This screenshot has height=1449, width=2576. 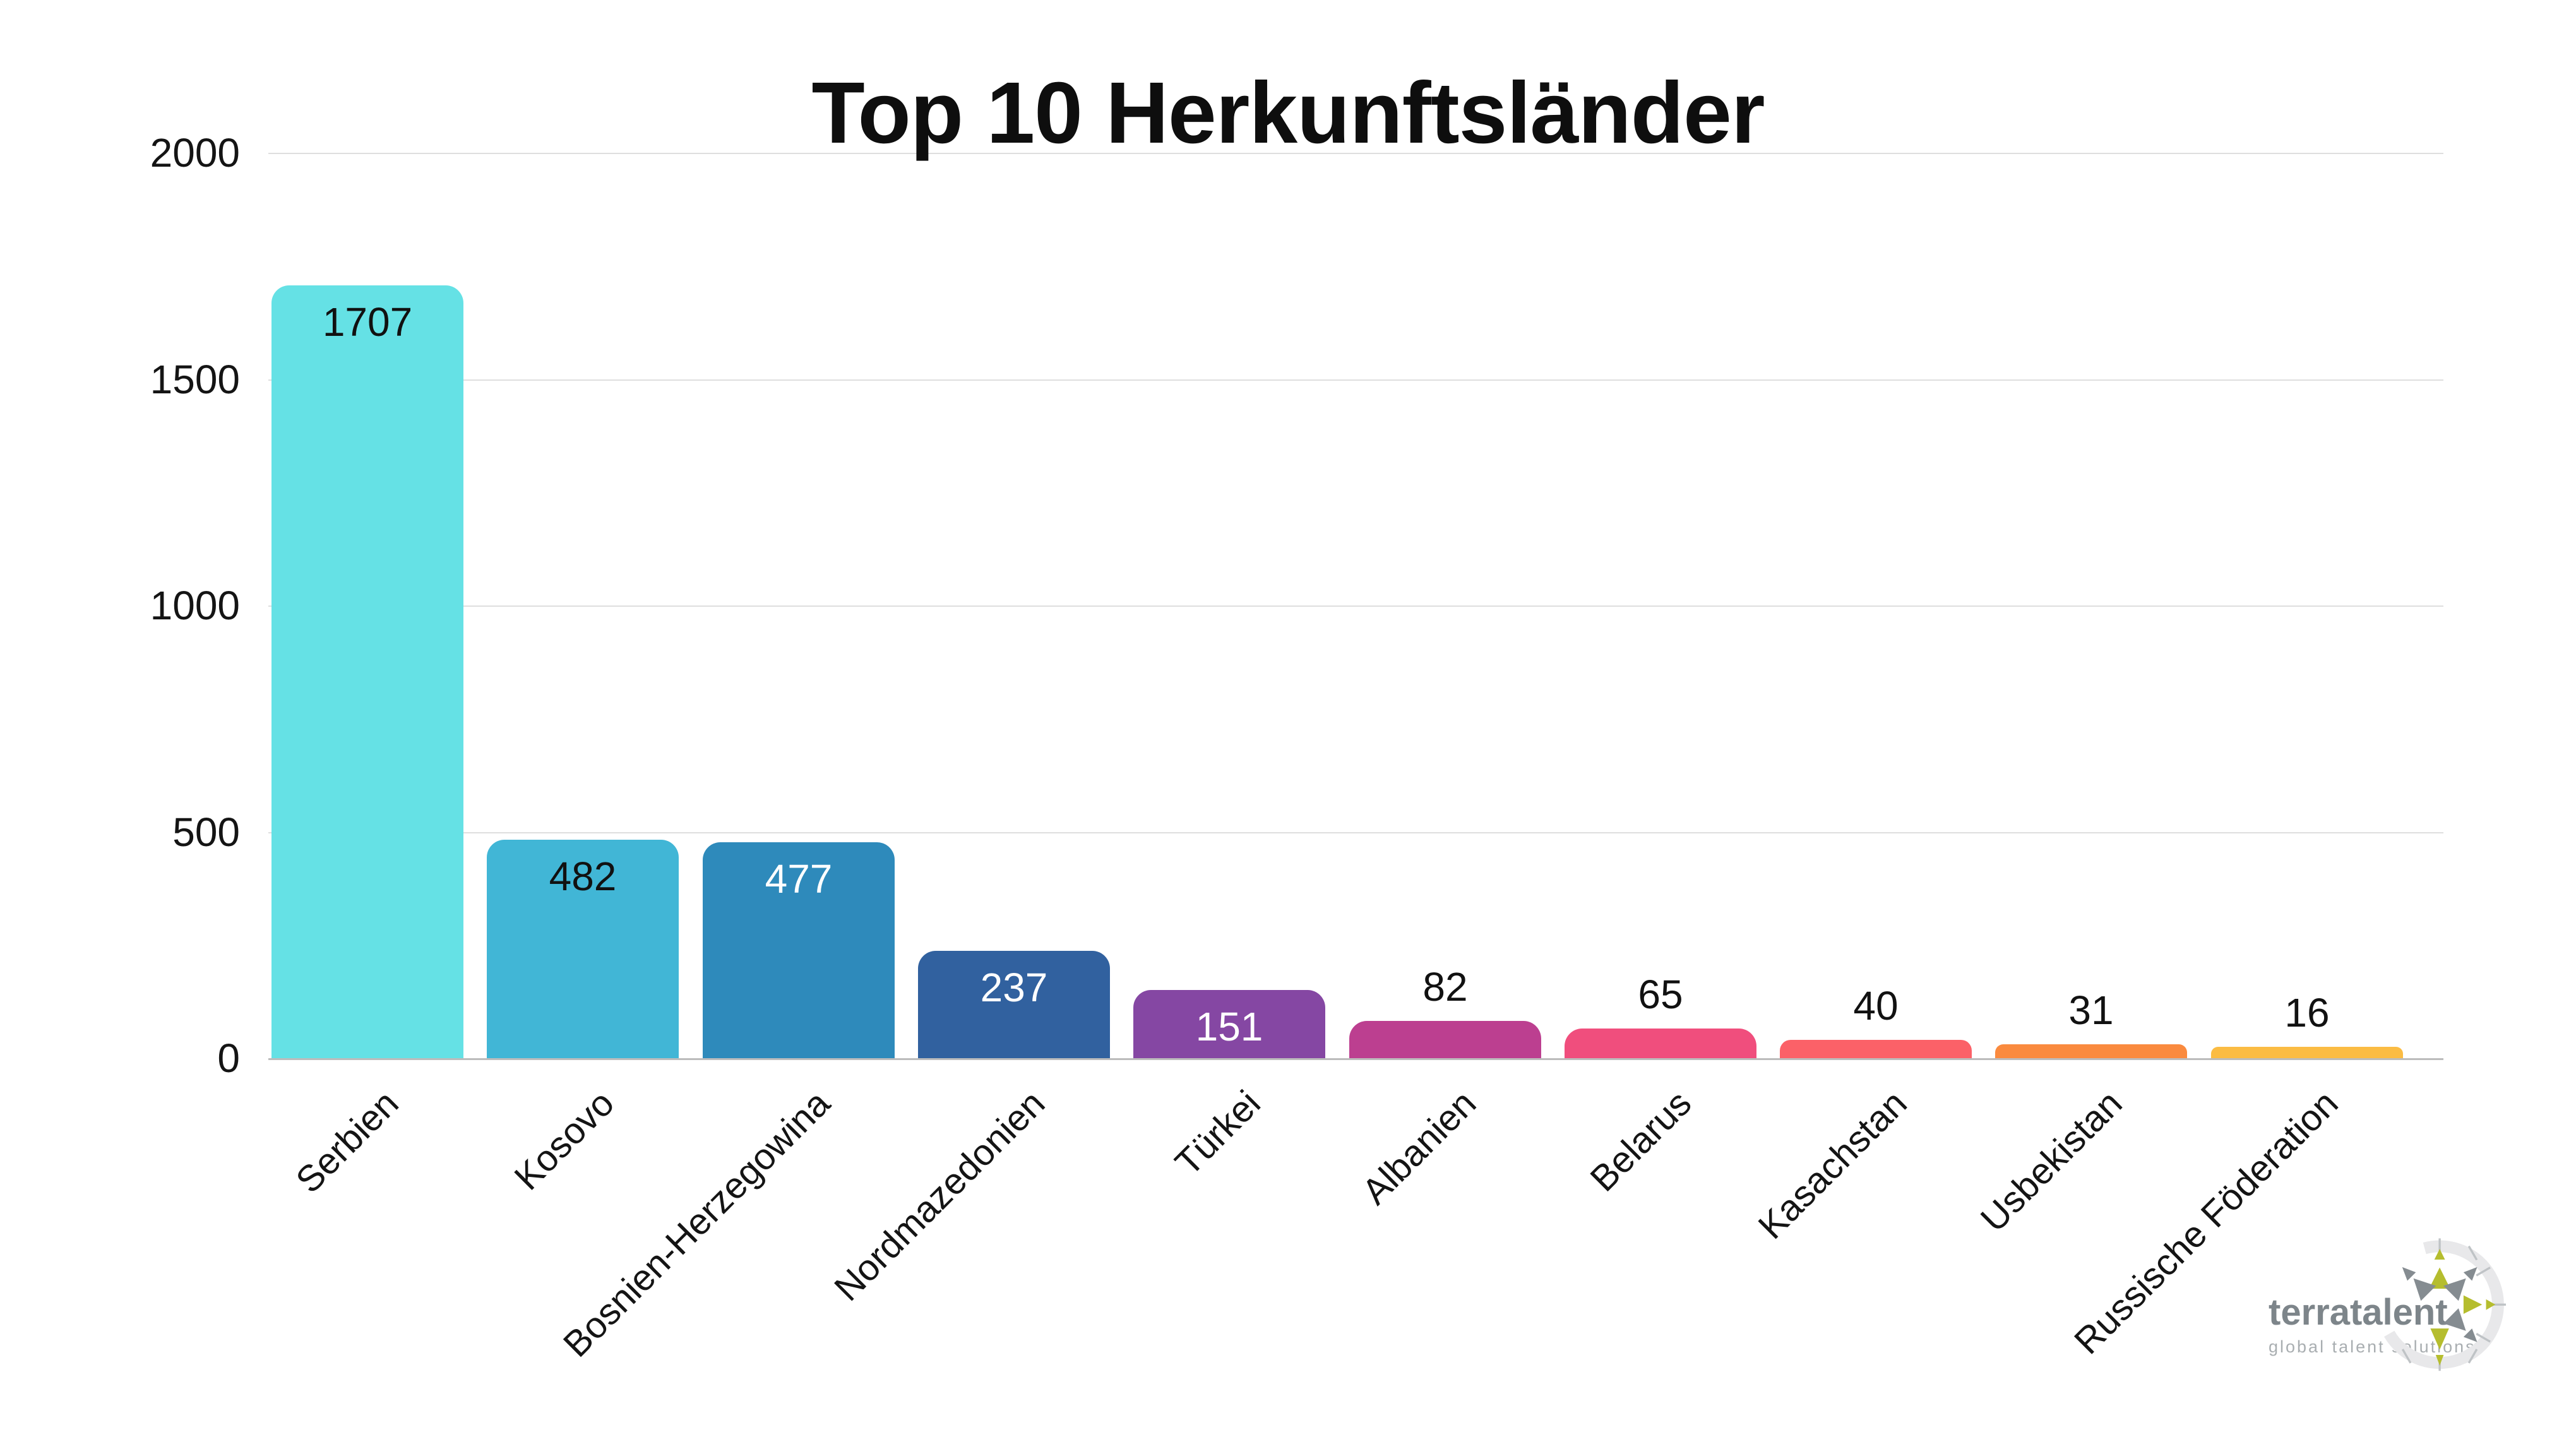 What do you see at coordinates (1832, 1164) in the screenshot?
I see `x-axis-tick-text: Kasachstan` at bounding box center [1832, 1164].